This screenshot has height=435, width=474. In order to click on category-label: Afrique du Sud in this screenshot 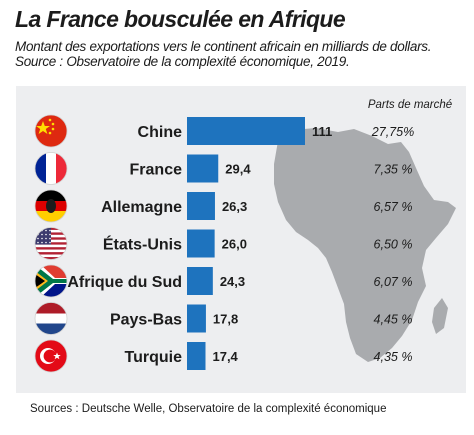, I will do `click(124, 282)`.